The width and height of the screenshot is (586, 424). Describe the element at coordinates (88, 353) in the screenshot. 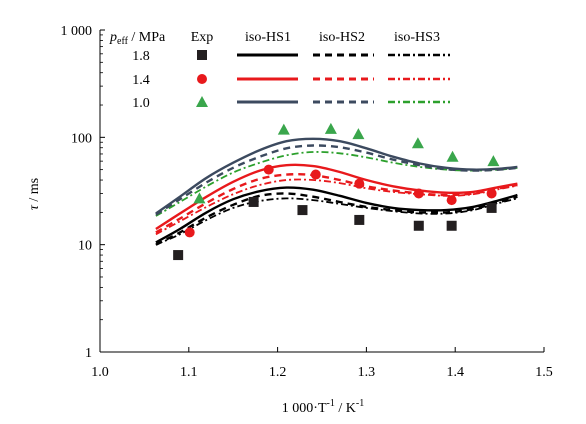

I see `y-tick-label: 1` at that location.